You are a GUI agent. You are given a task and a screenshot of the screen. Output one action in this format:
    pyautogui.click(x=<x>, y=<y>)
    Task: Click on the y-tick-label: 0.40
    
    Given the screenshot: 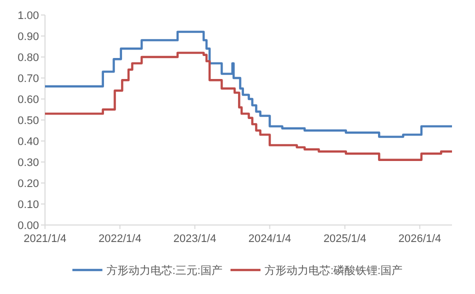 What is the action you would take?
    pyautogui.click(x=28, y=142)
    